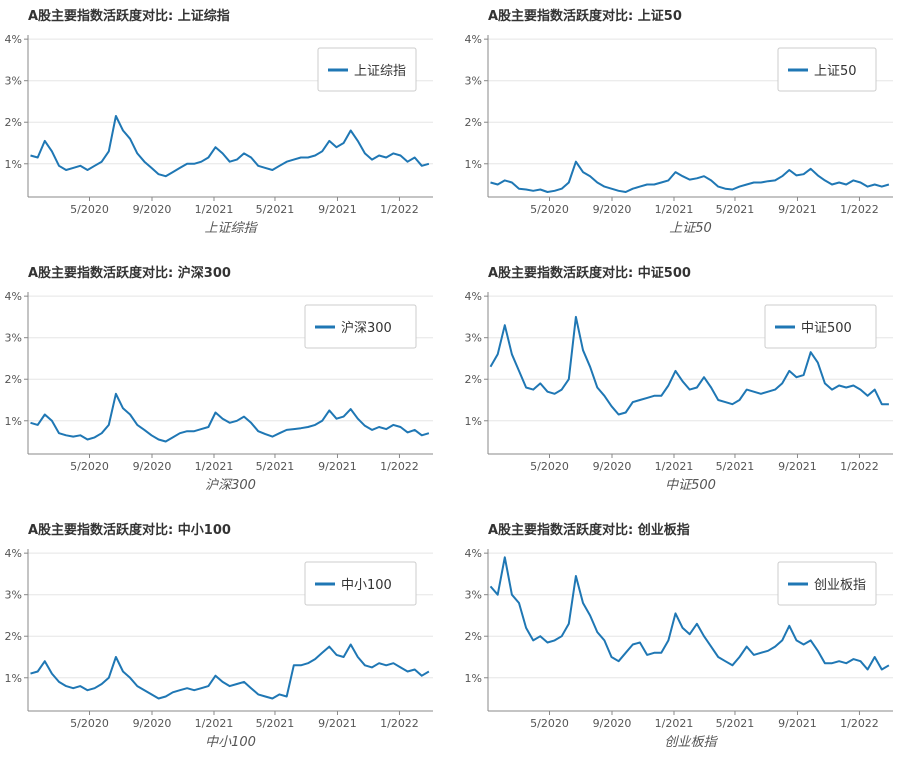 The image size is (922, 769). Describe the element at coordinates (691, 742) in the screenshot. I see `x-axis-label: 创业板指` at that location.